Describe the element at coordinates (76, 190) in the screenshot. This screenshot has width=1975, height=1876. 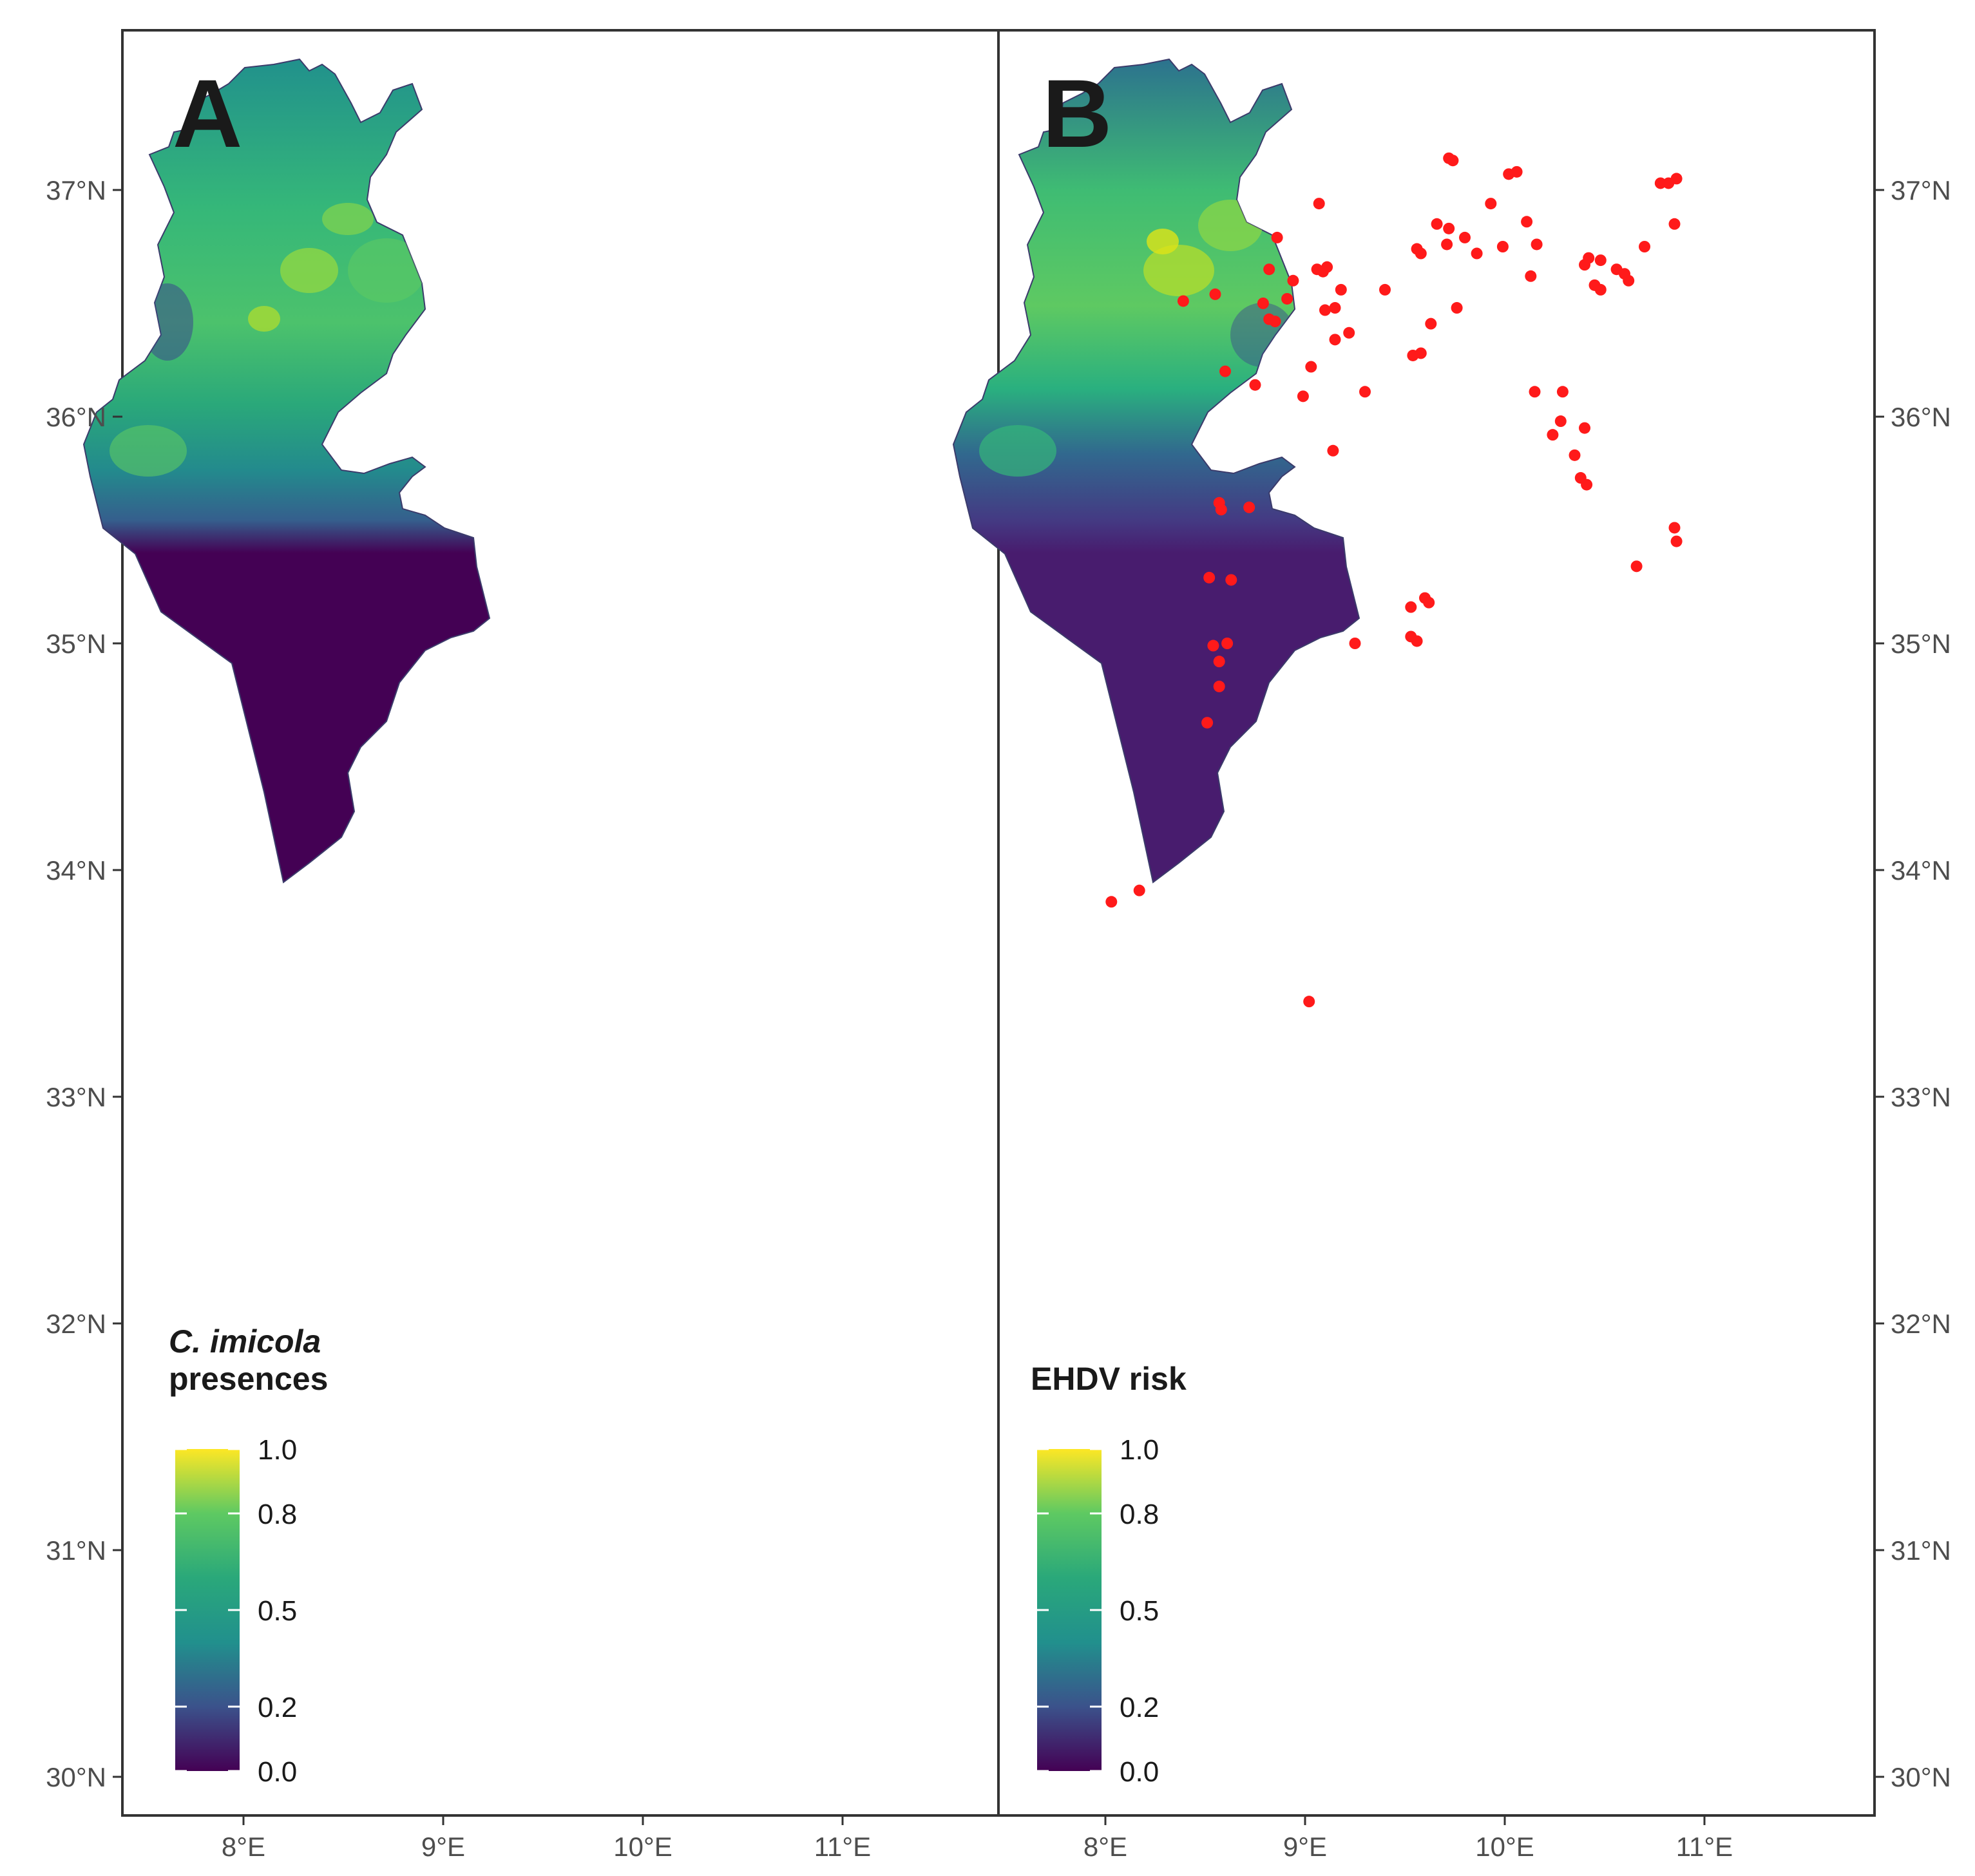
I see `y-tick-label-left: 37°N` at that location.